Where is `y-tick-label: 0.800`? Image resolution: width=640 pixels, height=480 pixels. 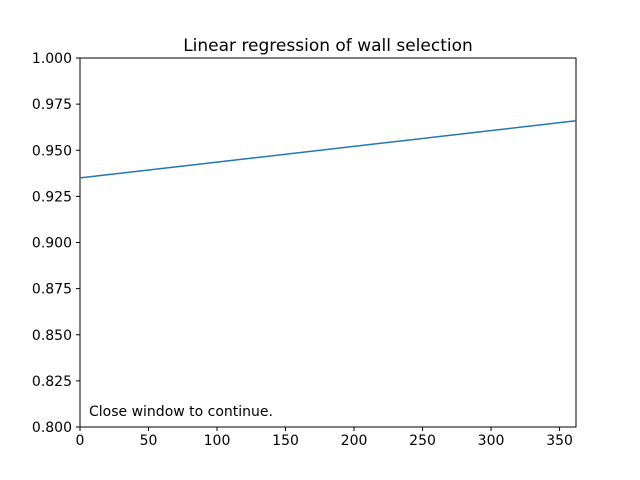 y-tick-label: 0.800 is located at coordinates (52, 428).